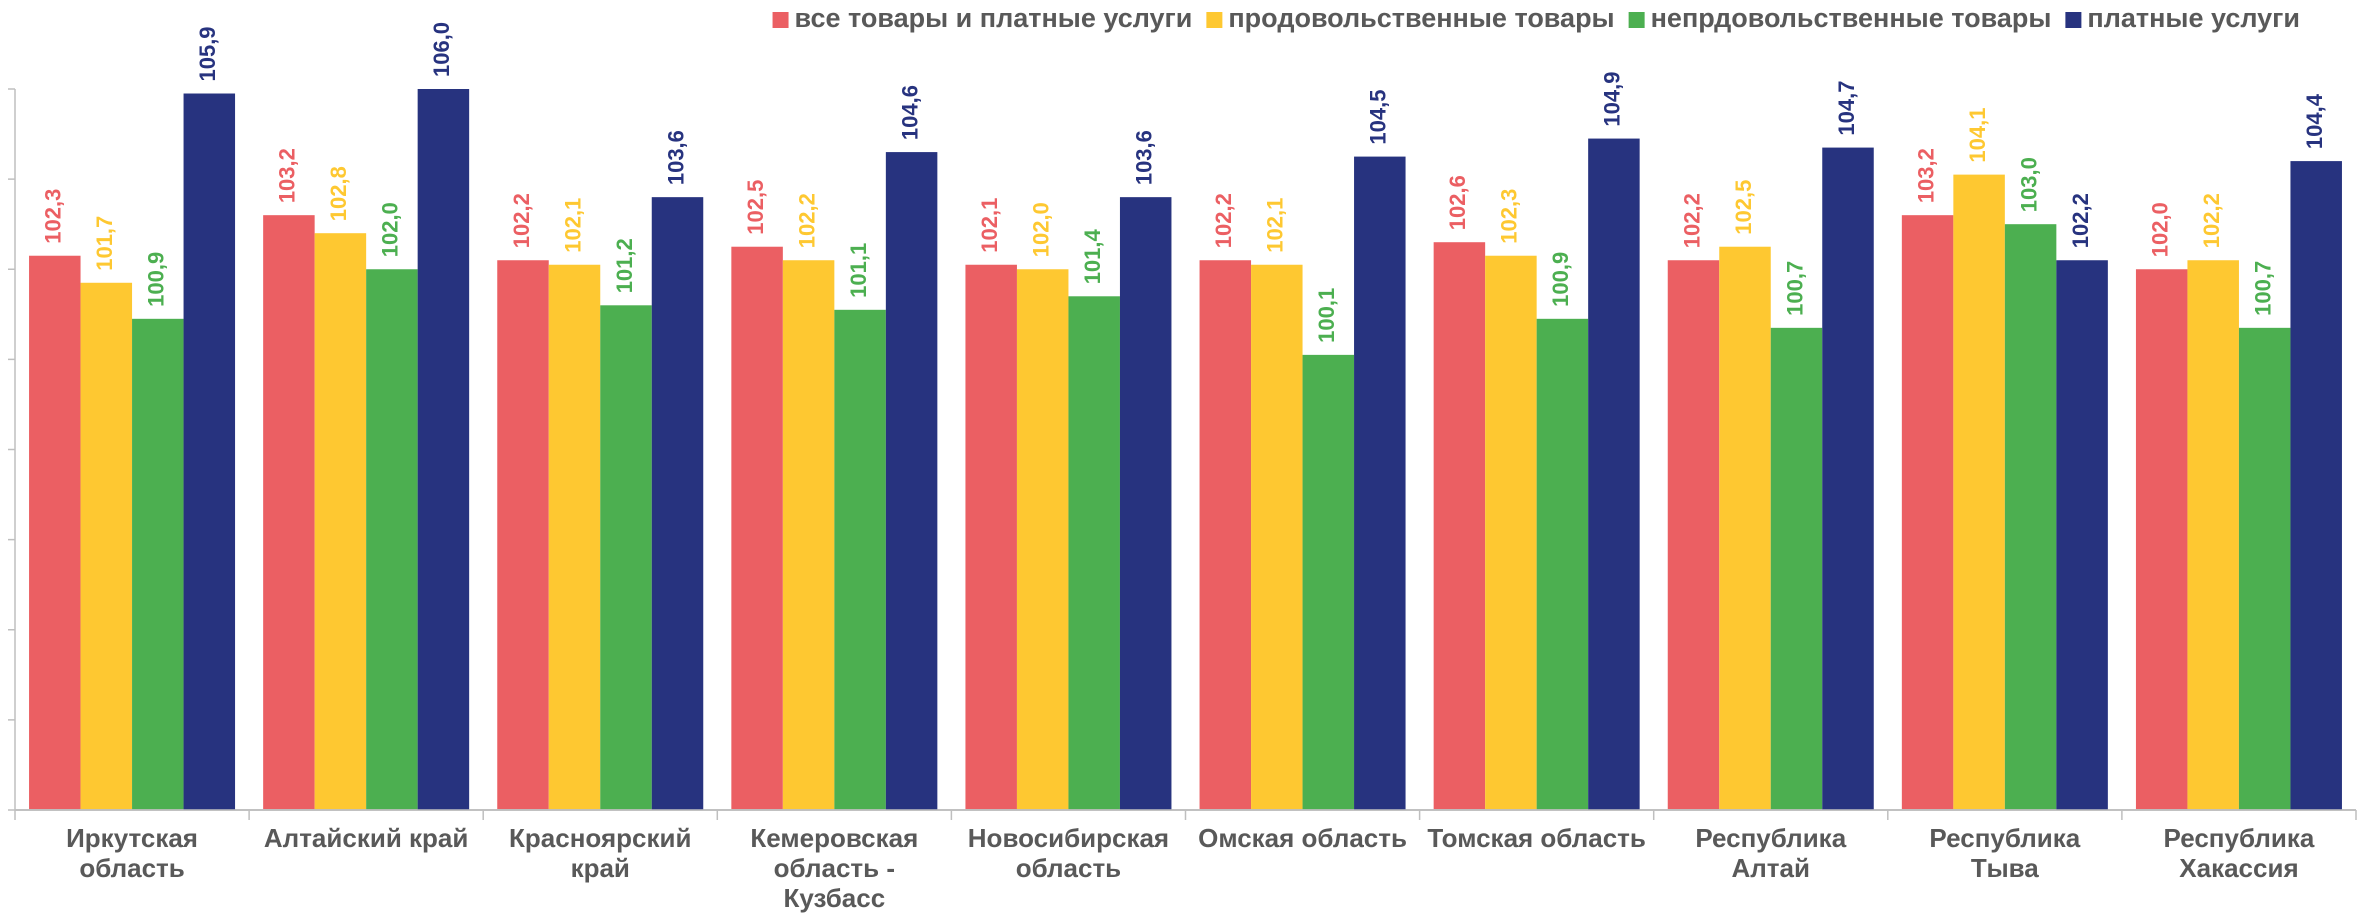 This screenshot has height=913, width=2367. What do you see at coordinates (1770, 853) in the screenshot?
I see `x-tick-label: Республика Алтай` at bounding box center [1770, 853].